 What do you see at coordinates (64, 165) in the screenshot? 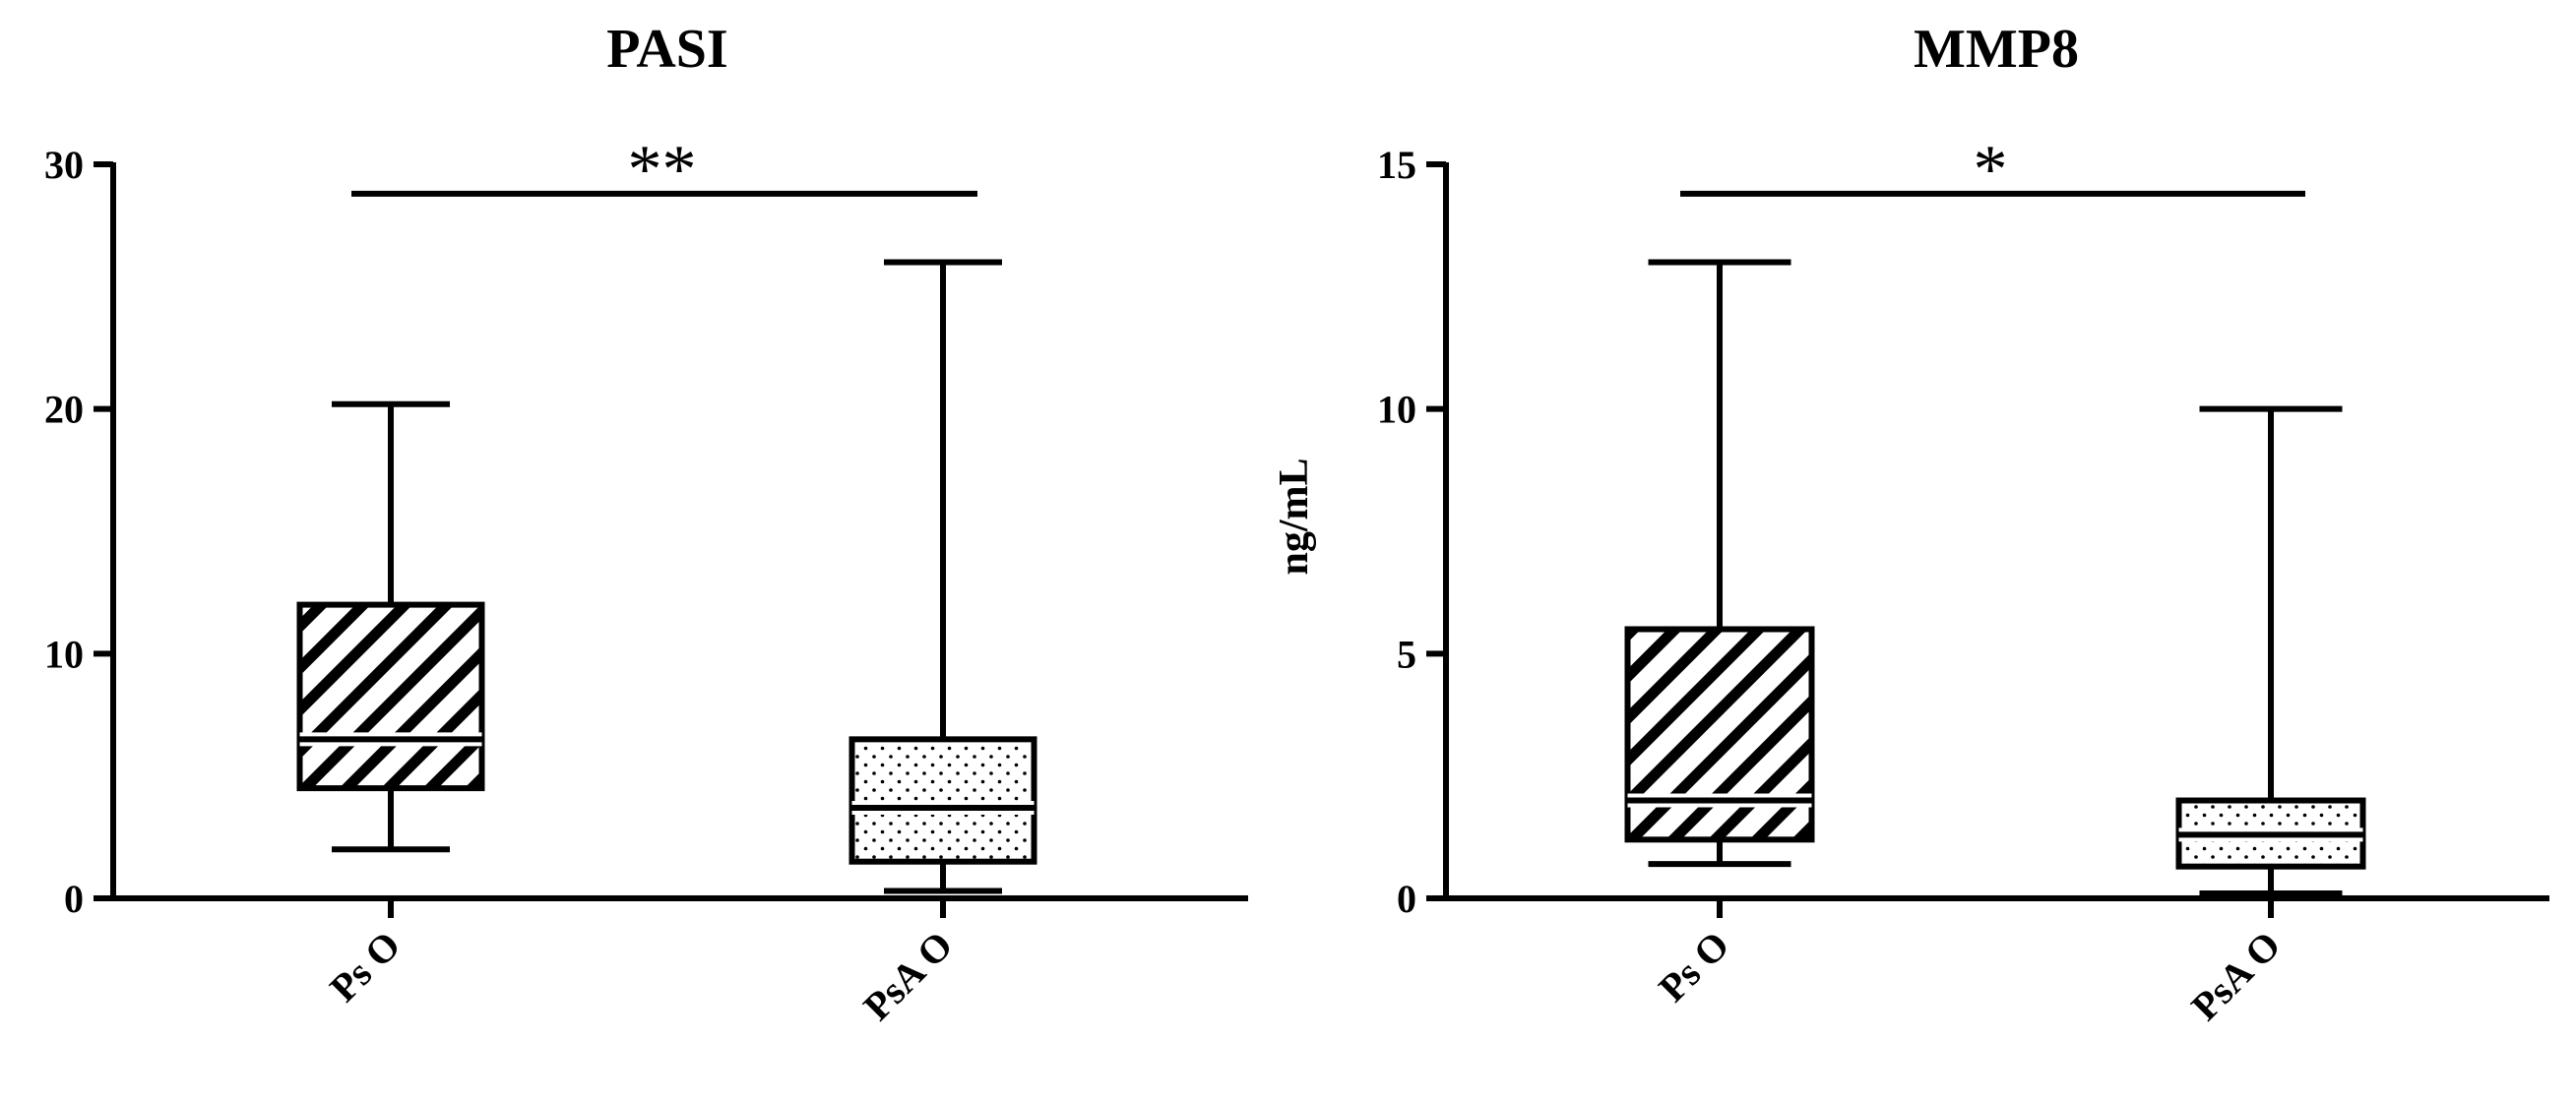
I see `y-tick-label: 30` at bounding box center [64, 165].